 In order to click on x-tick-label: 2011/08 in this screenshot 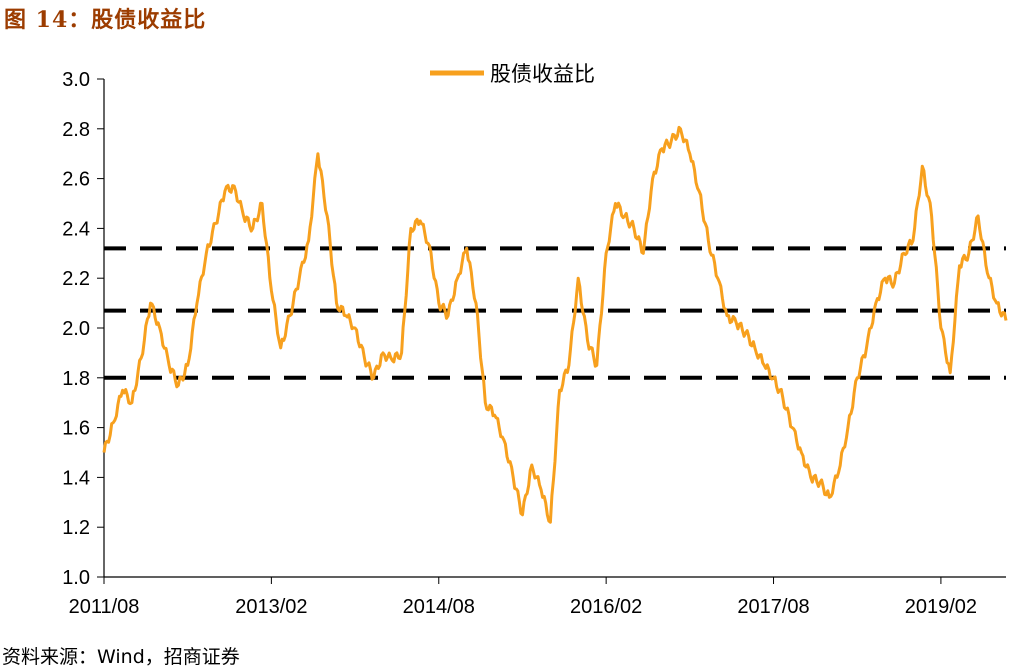, I will do `click(104, 607)`.